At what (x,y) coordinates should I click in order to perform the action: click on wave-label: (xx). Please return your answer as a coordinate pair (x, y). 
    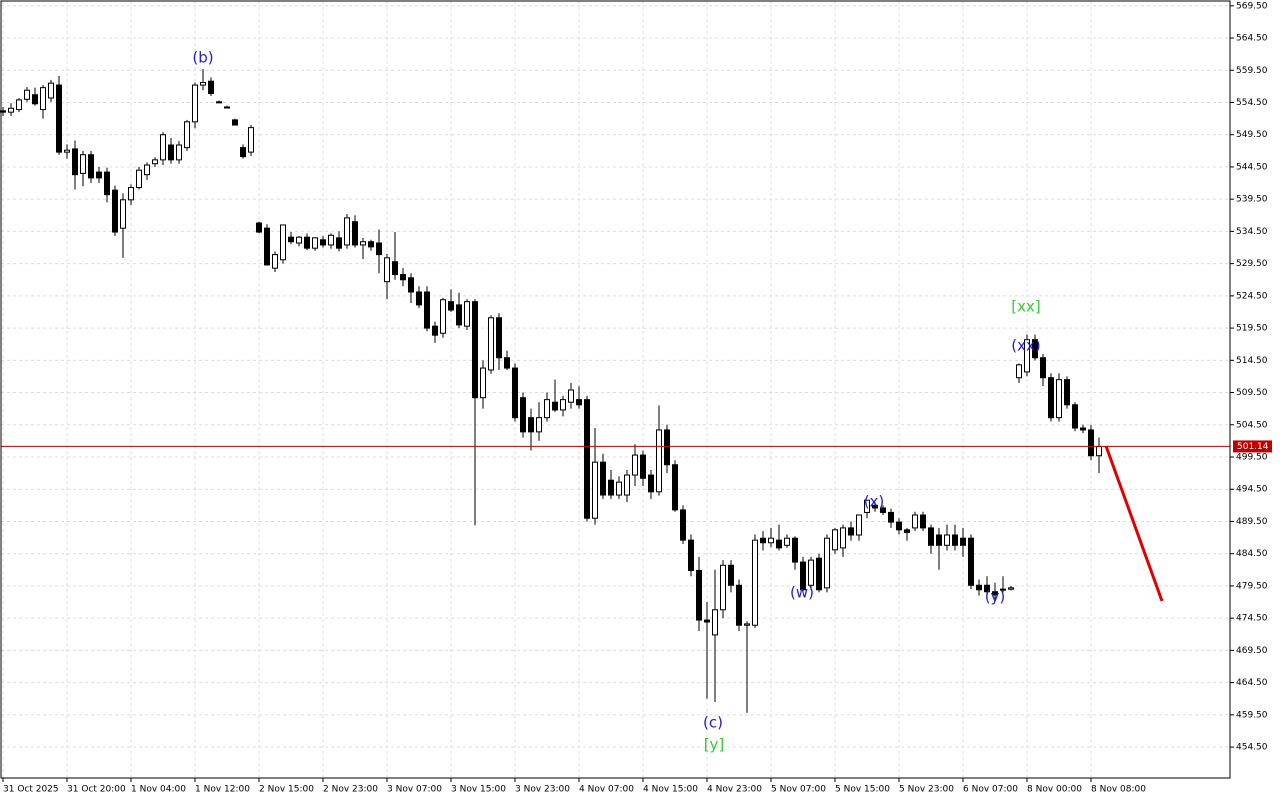
    Looking at the image, I should click on (1025, 346).